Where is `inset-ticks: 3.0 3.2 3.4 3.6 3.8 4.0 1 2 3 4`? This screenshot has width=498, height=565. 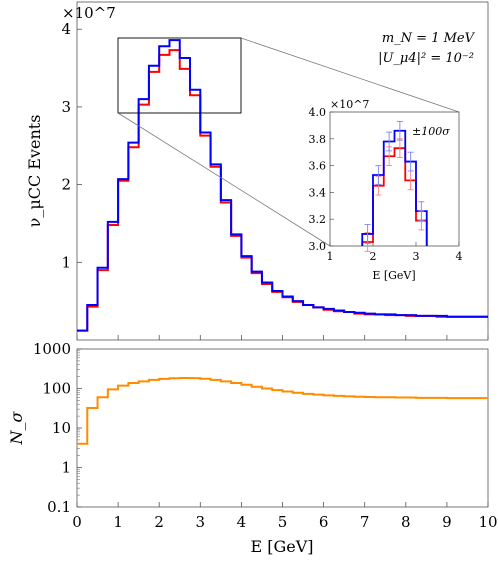 inset-ticks: 3.0 3.2 3.4 3.6 3.8 4.0 1 2 3 4 is located at coordinates (386, 184).